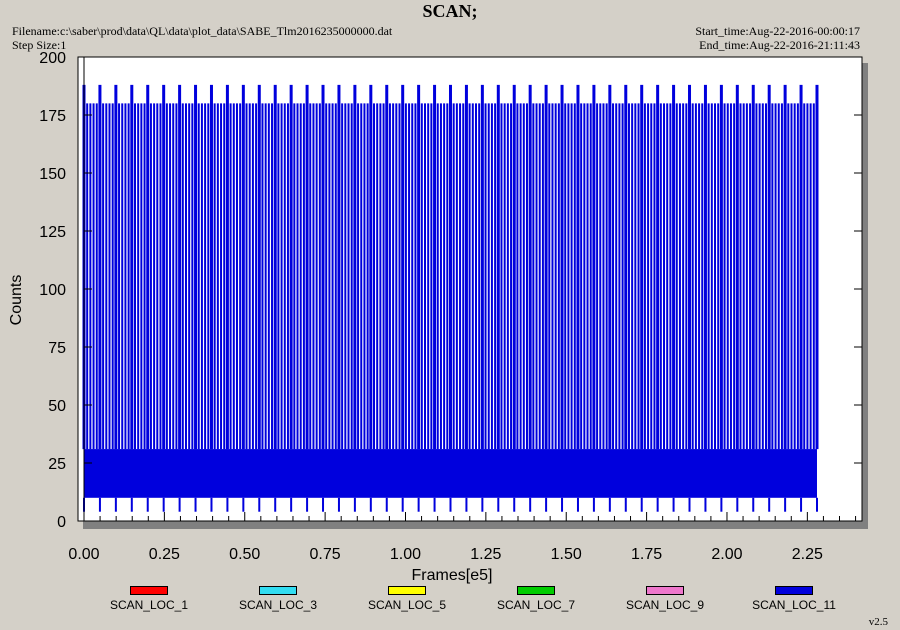 Image resolution: width=900 pixels, height=630 pixels. Describe the element at coordinates (407, 605) in the screenshot. I see `legend-label: SCAN_LOC_5` at that location.